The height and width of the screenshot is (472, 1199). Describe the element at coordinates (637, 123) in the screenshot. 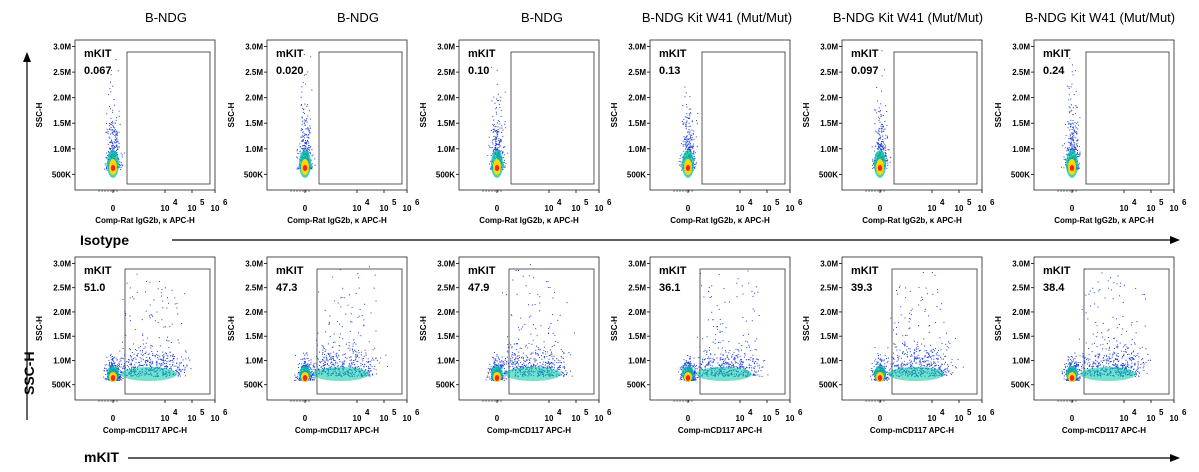

I see `y-tick-label: 1.5M` at that location.